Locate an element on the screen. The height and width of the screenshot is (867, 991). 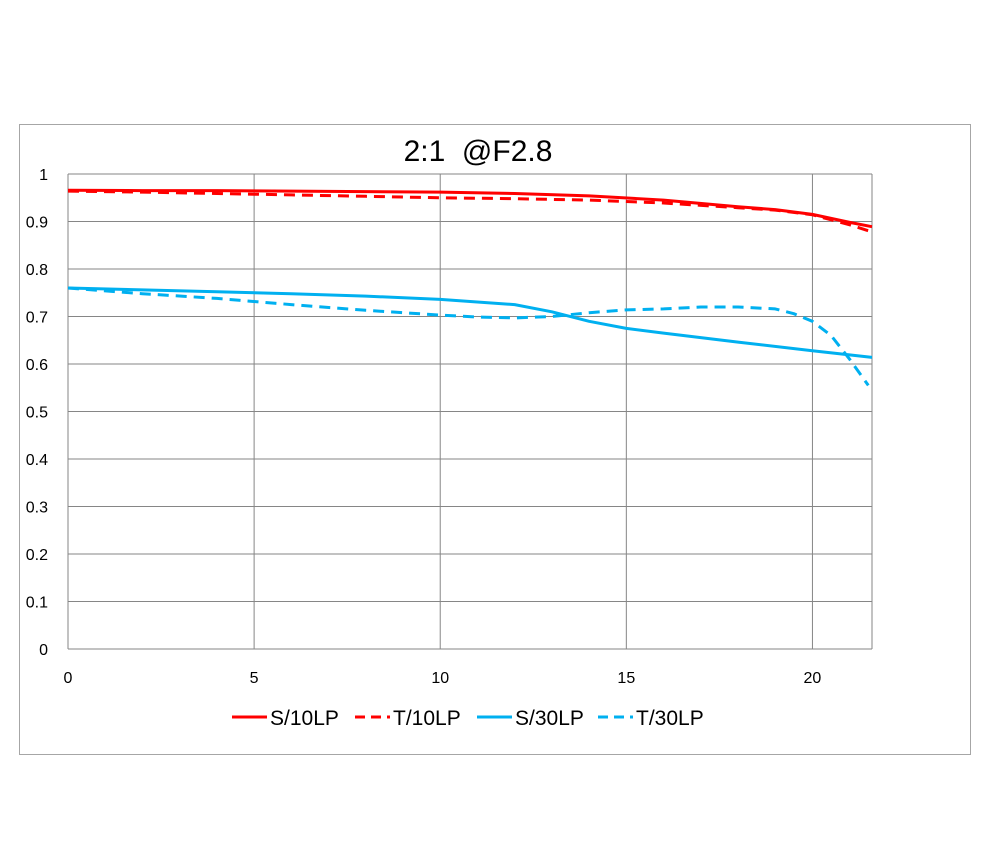
y-tick-label: 1 is located at coordinates (43, 175).